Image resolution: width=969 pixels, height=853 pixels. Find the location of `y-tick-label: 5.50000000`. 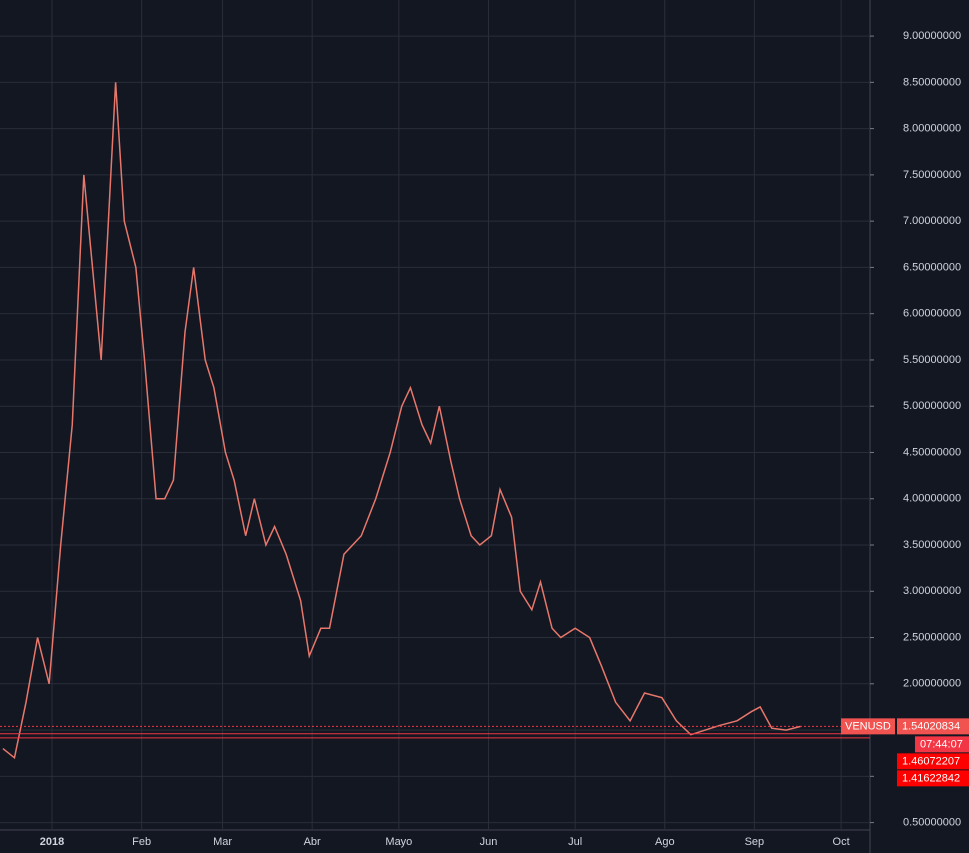

y-tick-label: 5.50000000 is located at coordinates (932, 360).